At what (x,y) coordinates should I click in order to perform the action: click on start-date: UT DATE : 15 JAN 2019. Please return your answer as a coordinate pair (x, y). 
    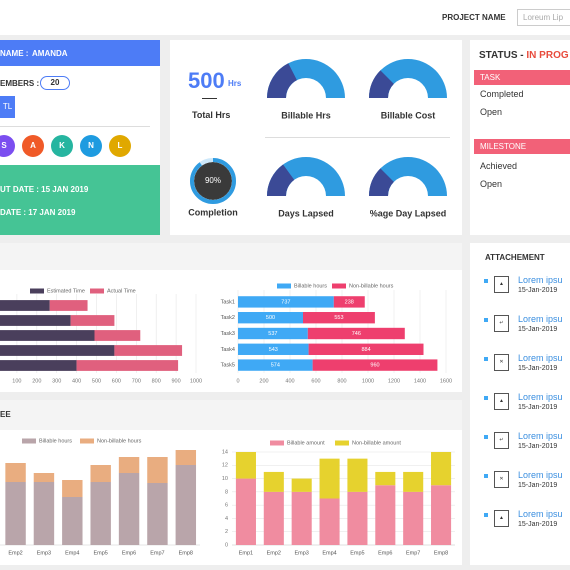
    Looking at the image, I should click on (44, 189).